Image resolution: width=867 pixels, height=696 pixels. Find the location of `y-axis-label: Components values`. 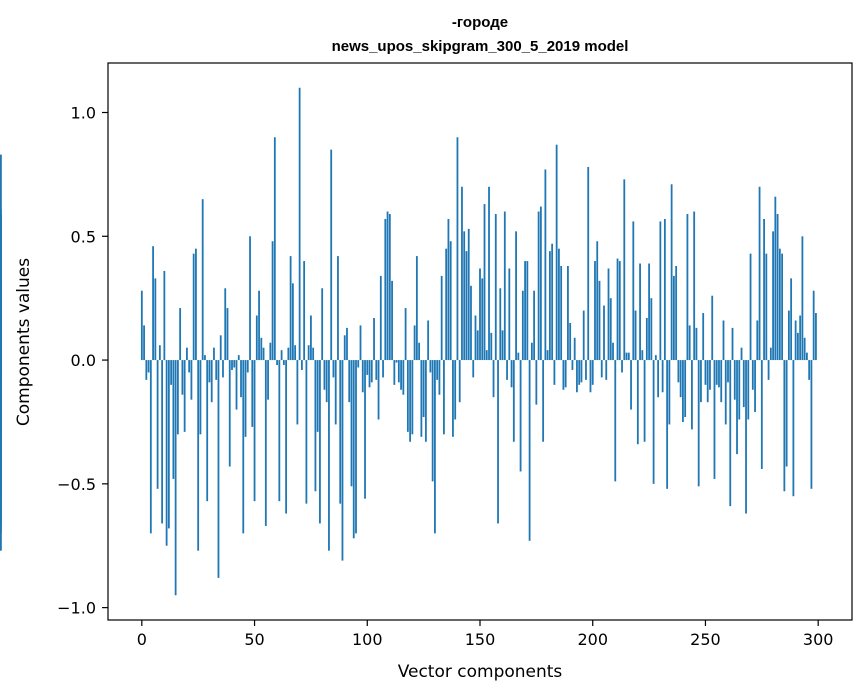

y-axis-label: Components values is located at coordinates (24, 342).